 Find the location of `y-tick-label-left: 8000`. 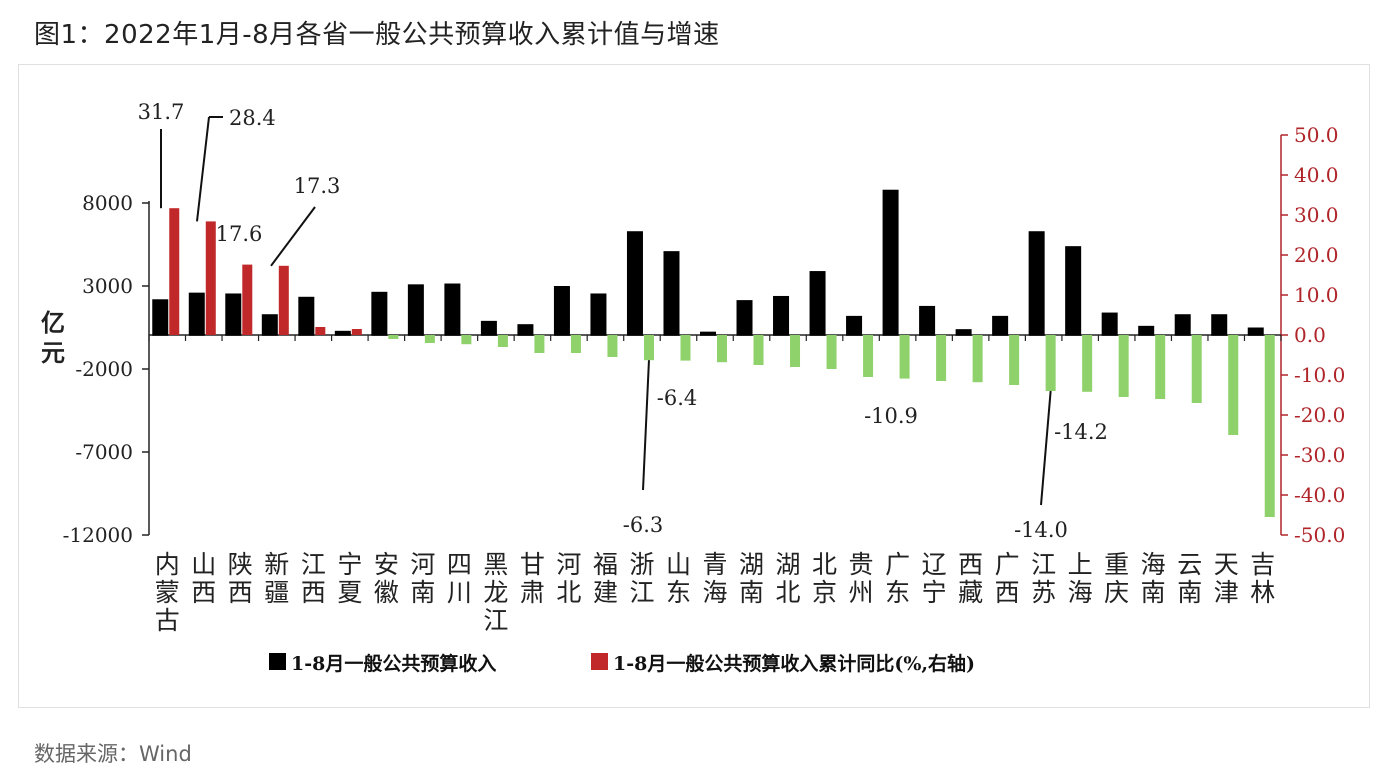

y-tick-label-left: 8000 is located at coordinates (107, 203).